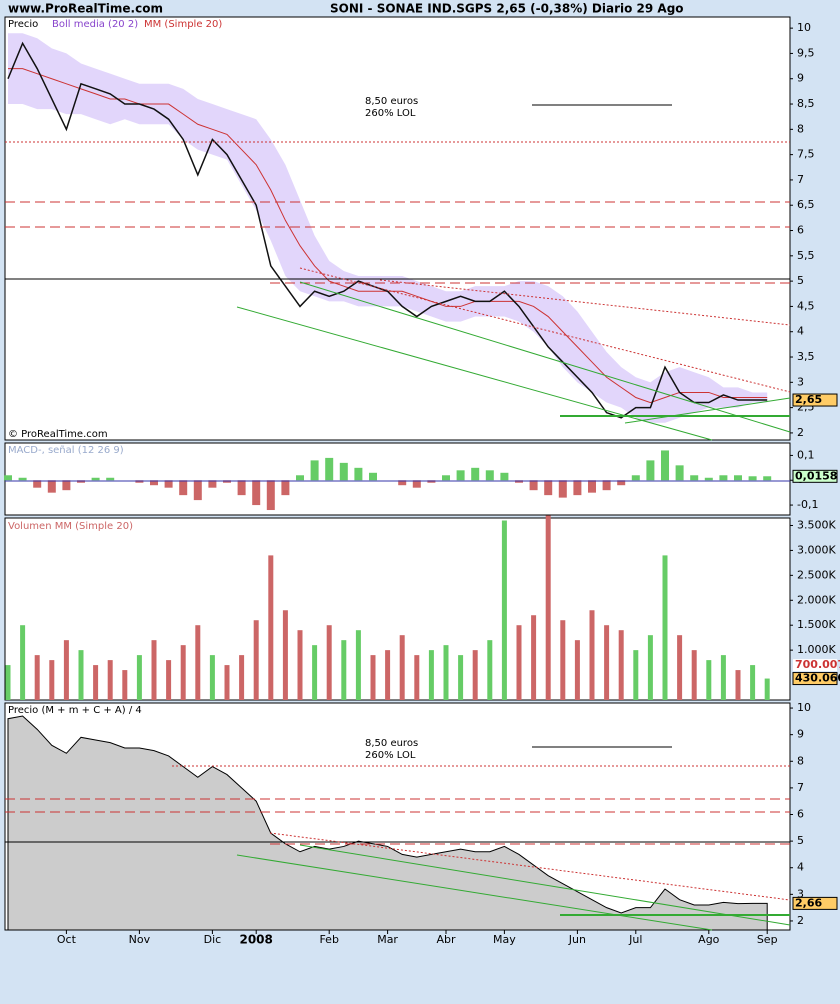 The image size is (840, 1004). What do you see at coordinates (709, 939) in the screenshot?
I see `x-tick-label: Ago` at bounding box center [709, 939].